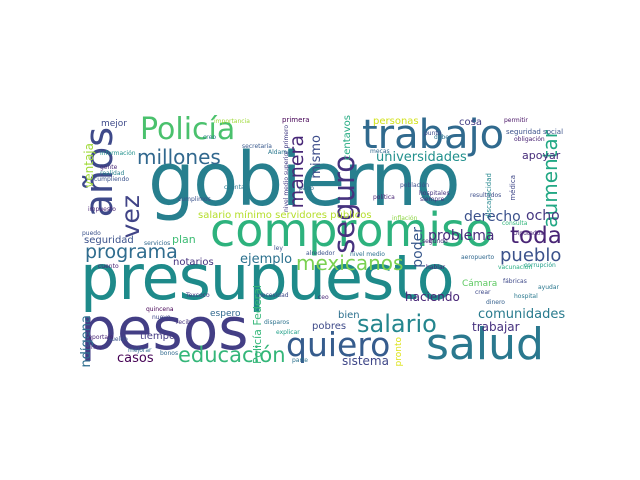 The height and width of the screenshot is (480, 640). What do you see at coordinates (543, 216) in the screenshot?
I see `word: ocho` at bounding box center [543, 216].